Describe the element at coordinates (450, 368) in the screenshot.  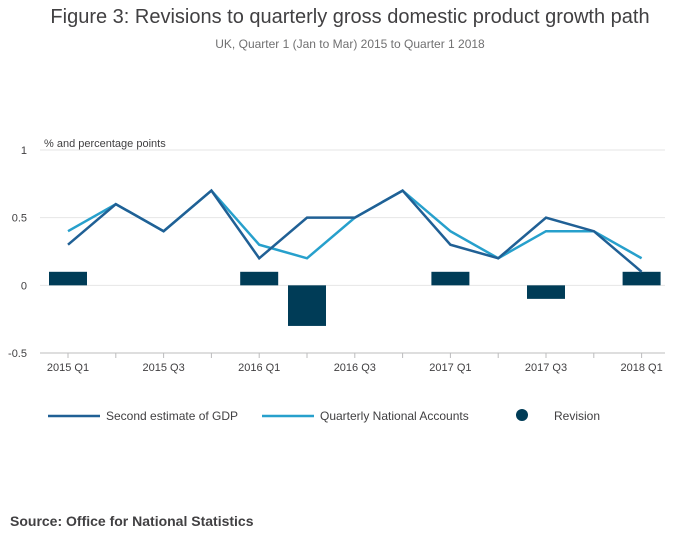
I see `x-tick-label: 2017 Q1` at that location.